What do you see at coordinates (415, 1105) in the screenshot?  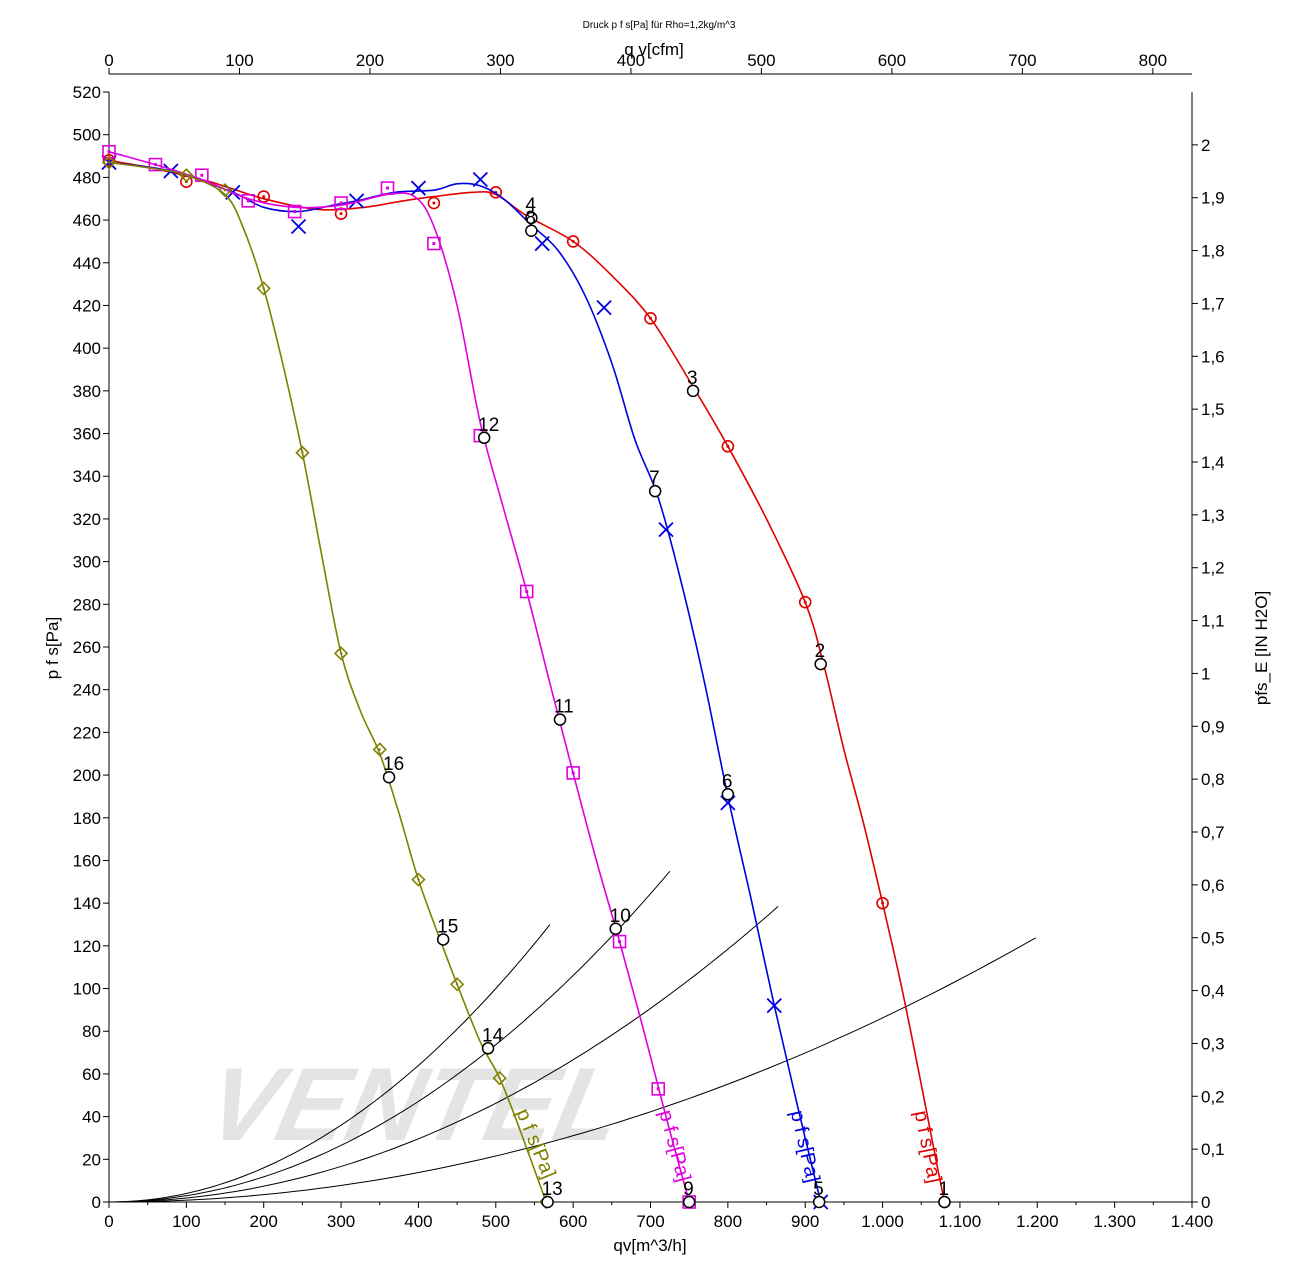 I see `ventel-watermark: VENTEL` at bounding box center [415, 1105].